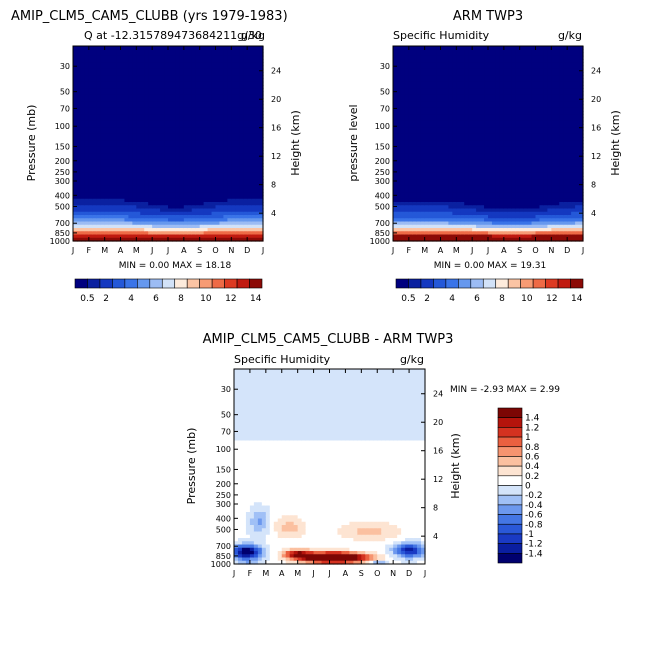  Describe the element at coordinates (62, 206) in the screenshot. I see `y-tick-label: 500` at that location.